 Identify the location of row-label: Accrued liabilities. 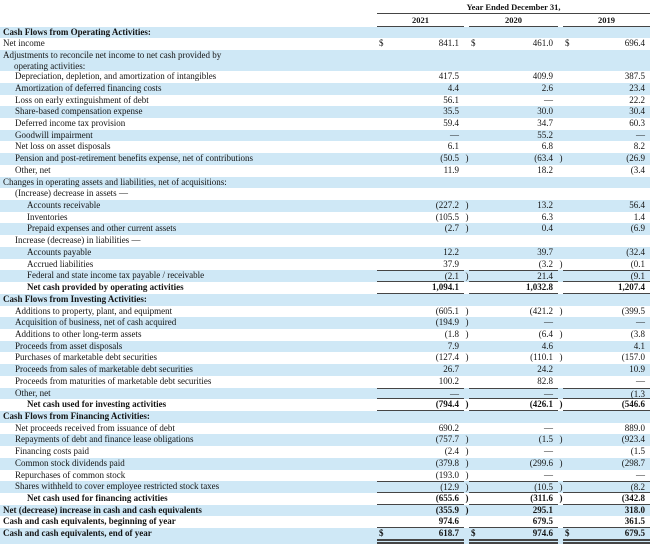
(188, 265).